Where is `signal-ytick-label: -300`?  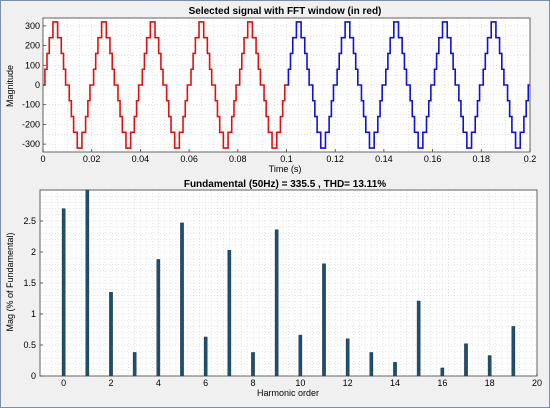
signal-ytick-label: -300 is located at coordinates (31, 144).